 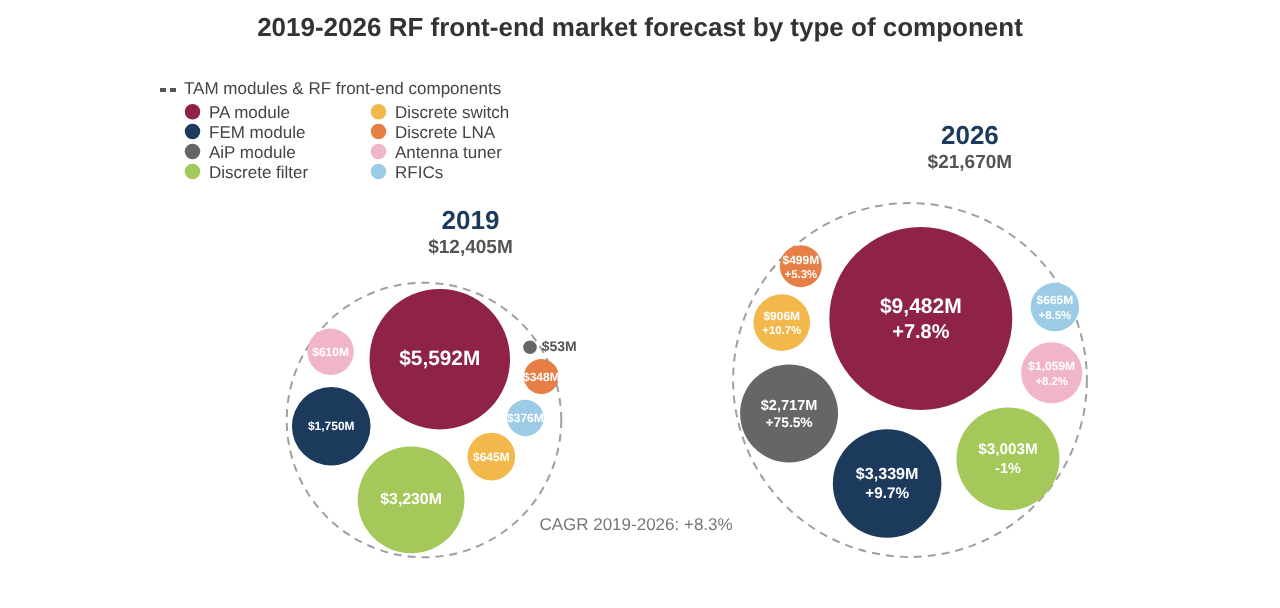 I want to click on legend-label: AiP module, so click(x=253, y=151).